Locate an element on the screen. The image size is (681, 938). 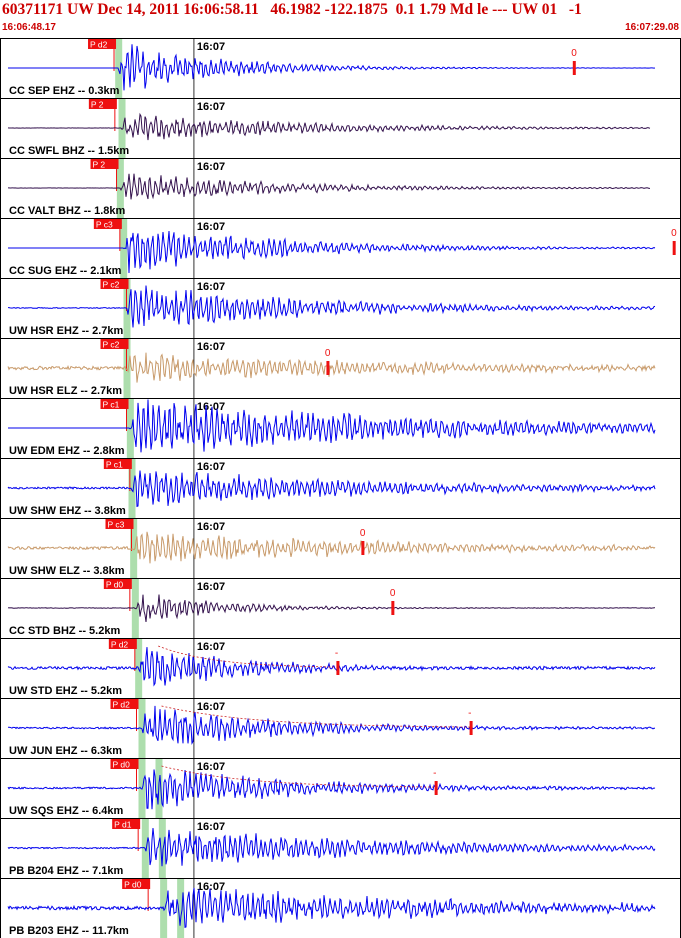
trace-panel: 16:07 P c2 UW HSR EHZ -- 2.7km is located at coordinates (340, 308).